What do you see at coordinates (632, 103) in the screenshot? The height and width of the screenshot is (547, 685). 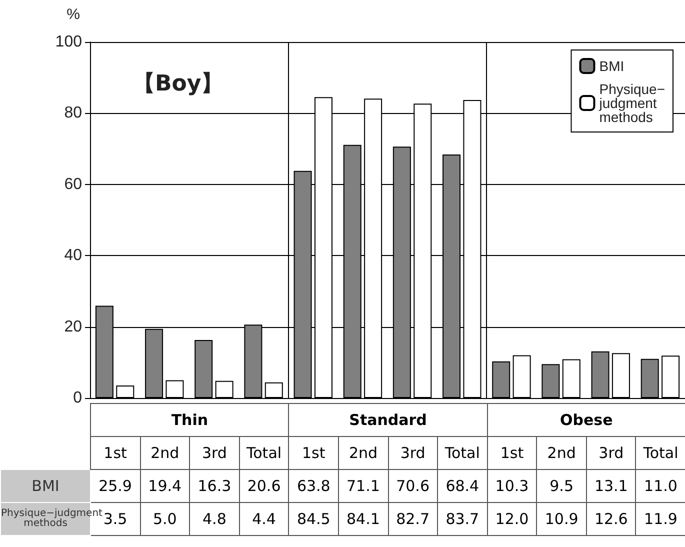 I see `legend-label: Physique− judgment methods` at bounding box center [632, 103].